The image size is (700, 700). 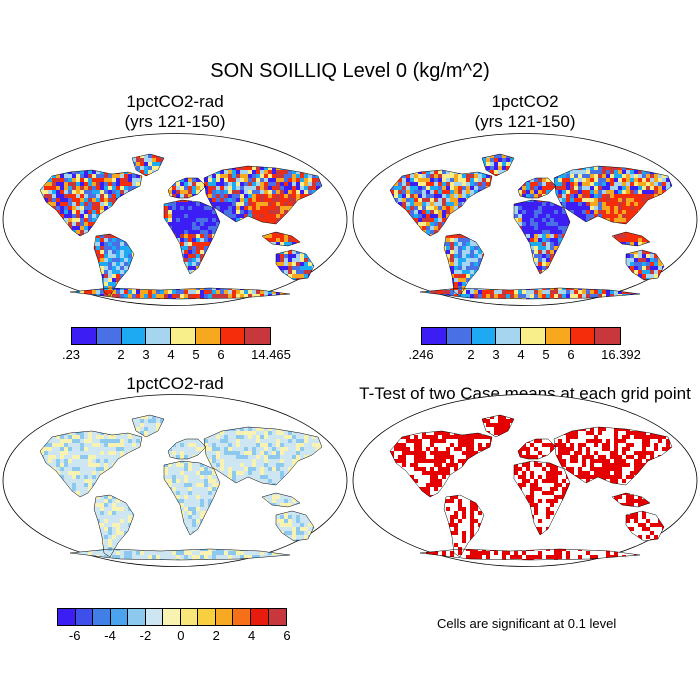 What do you see at coordinates (148, 165) in the screenshot?
I see `coastline-greenland` at bounding box center [148, 165].